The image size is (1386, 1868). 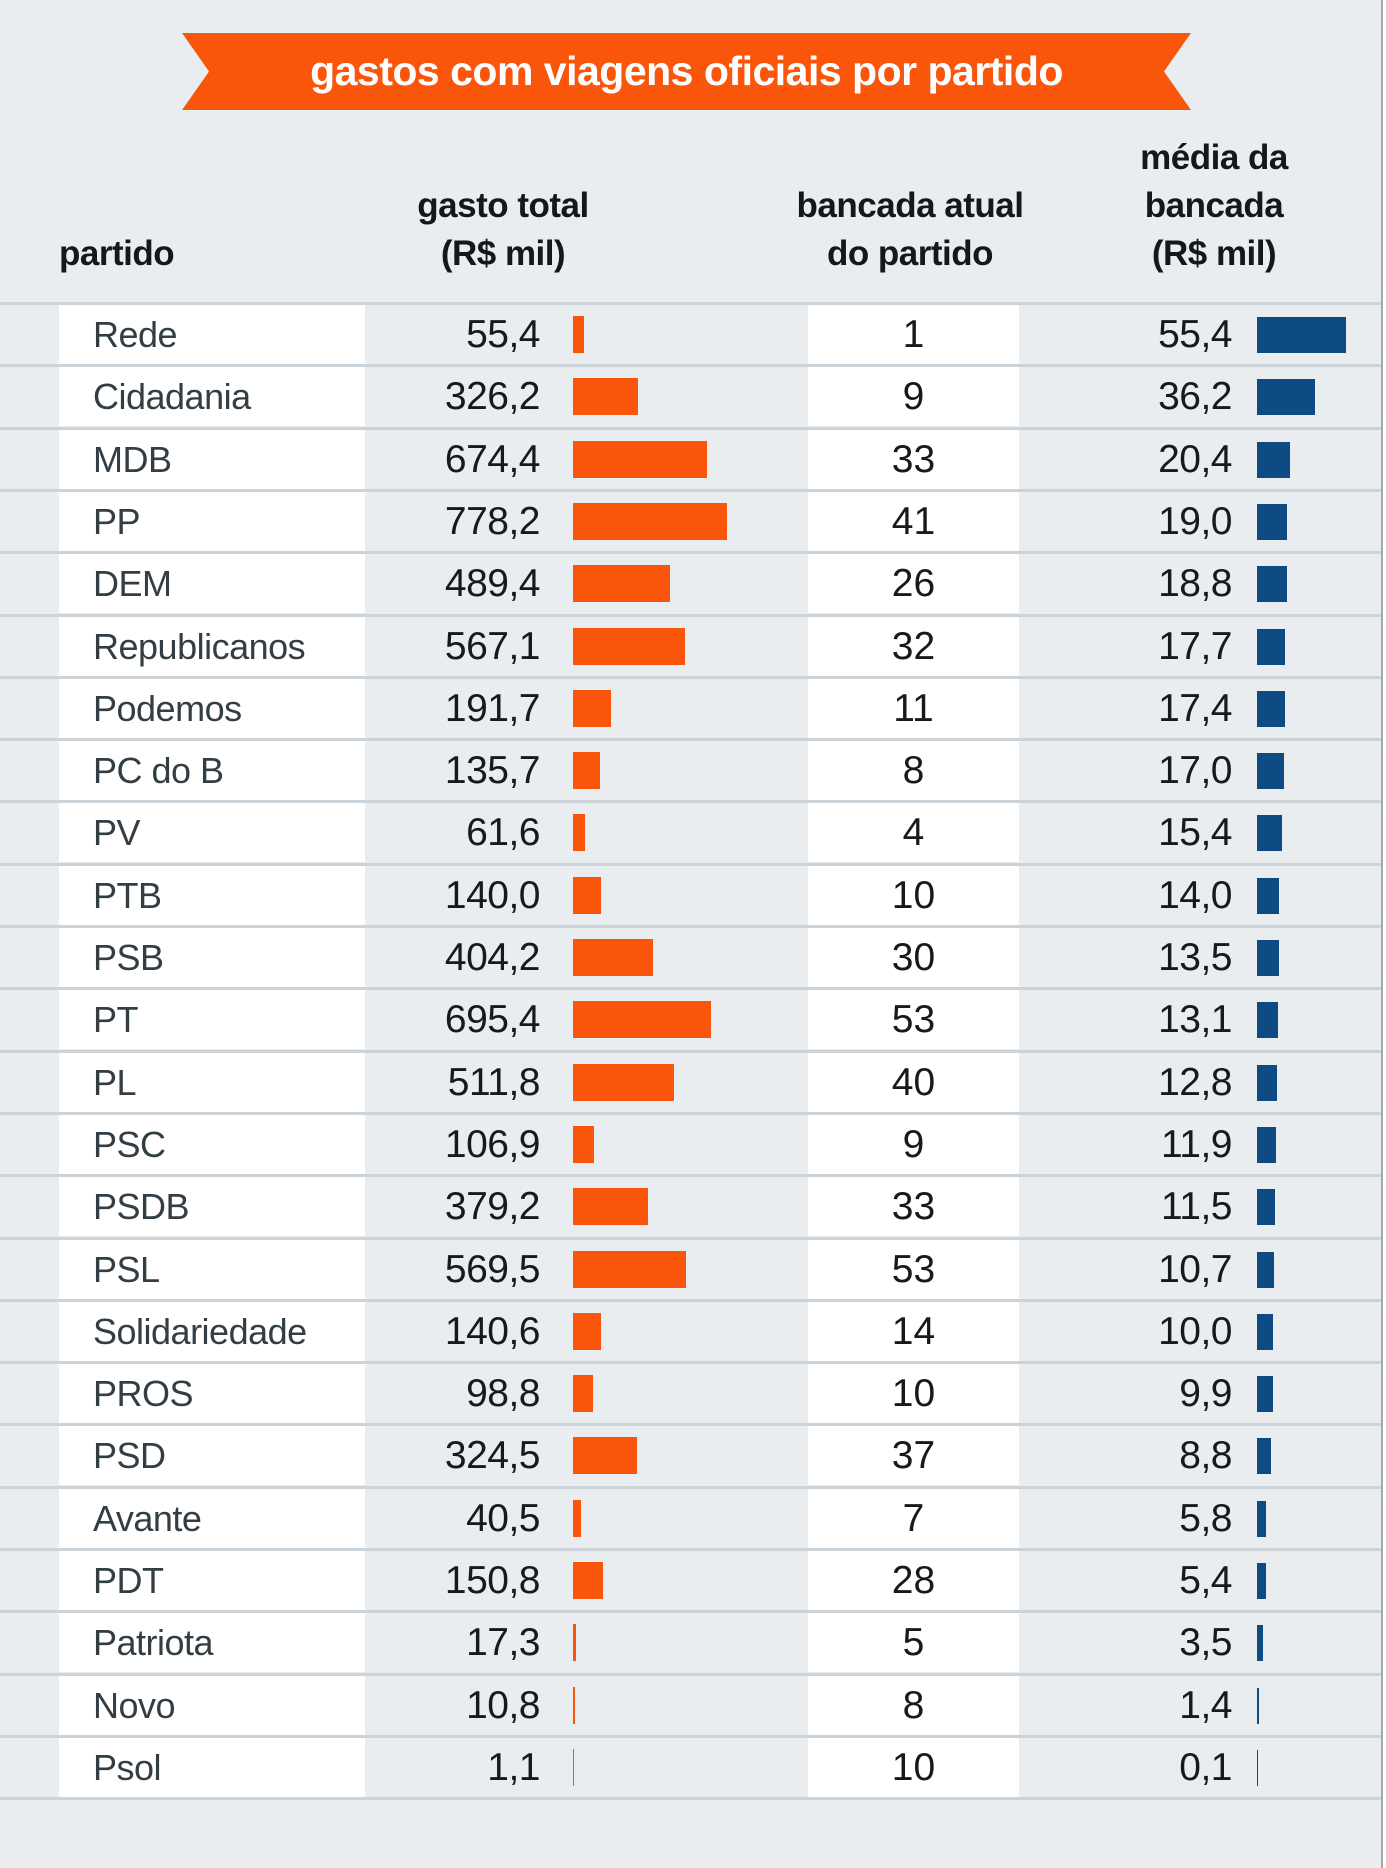 What do you see at coordinates (492, 459) in the screenshot?
I see `gasto-total-value: 674,4` at bounding box center [492, 459].